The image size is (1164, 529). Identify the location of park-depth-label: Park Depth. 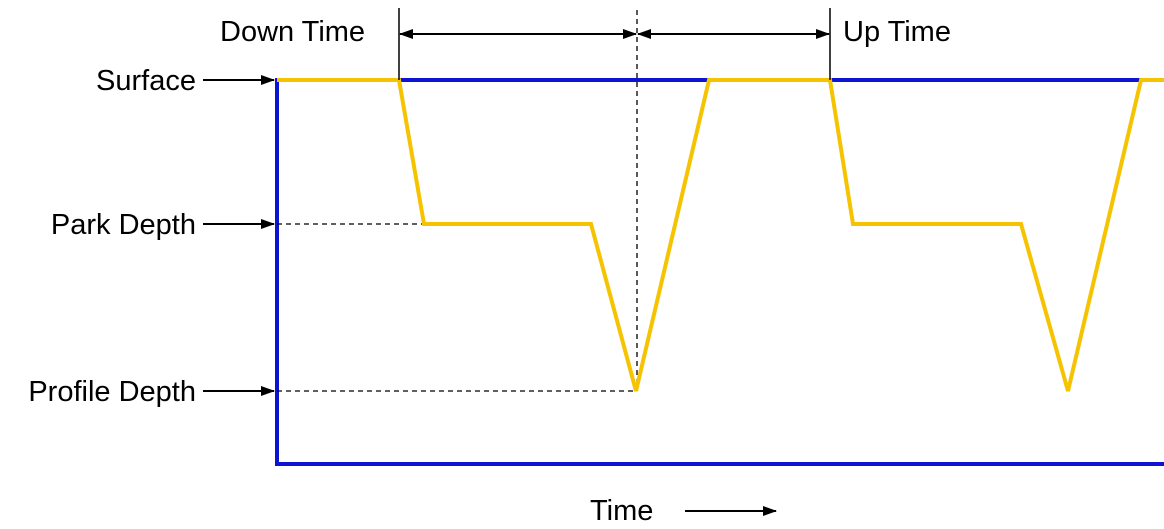
(123, 225).